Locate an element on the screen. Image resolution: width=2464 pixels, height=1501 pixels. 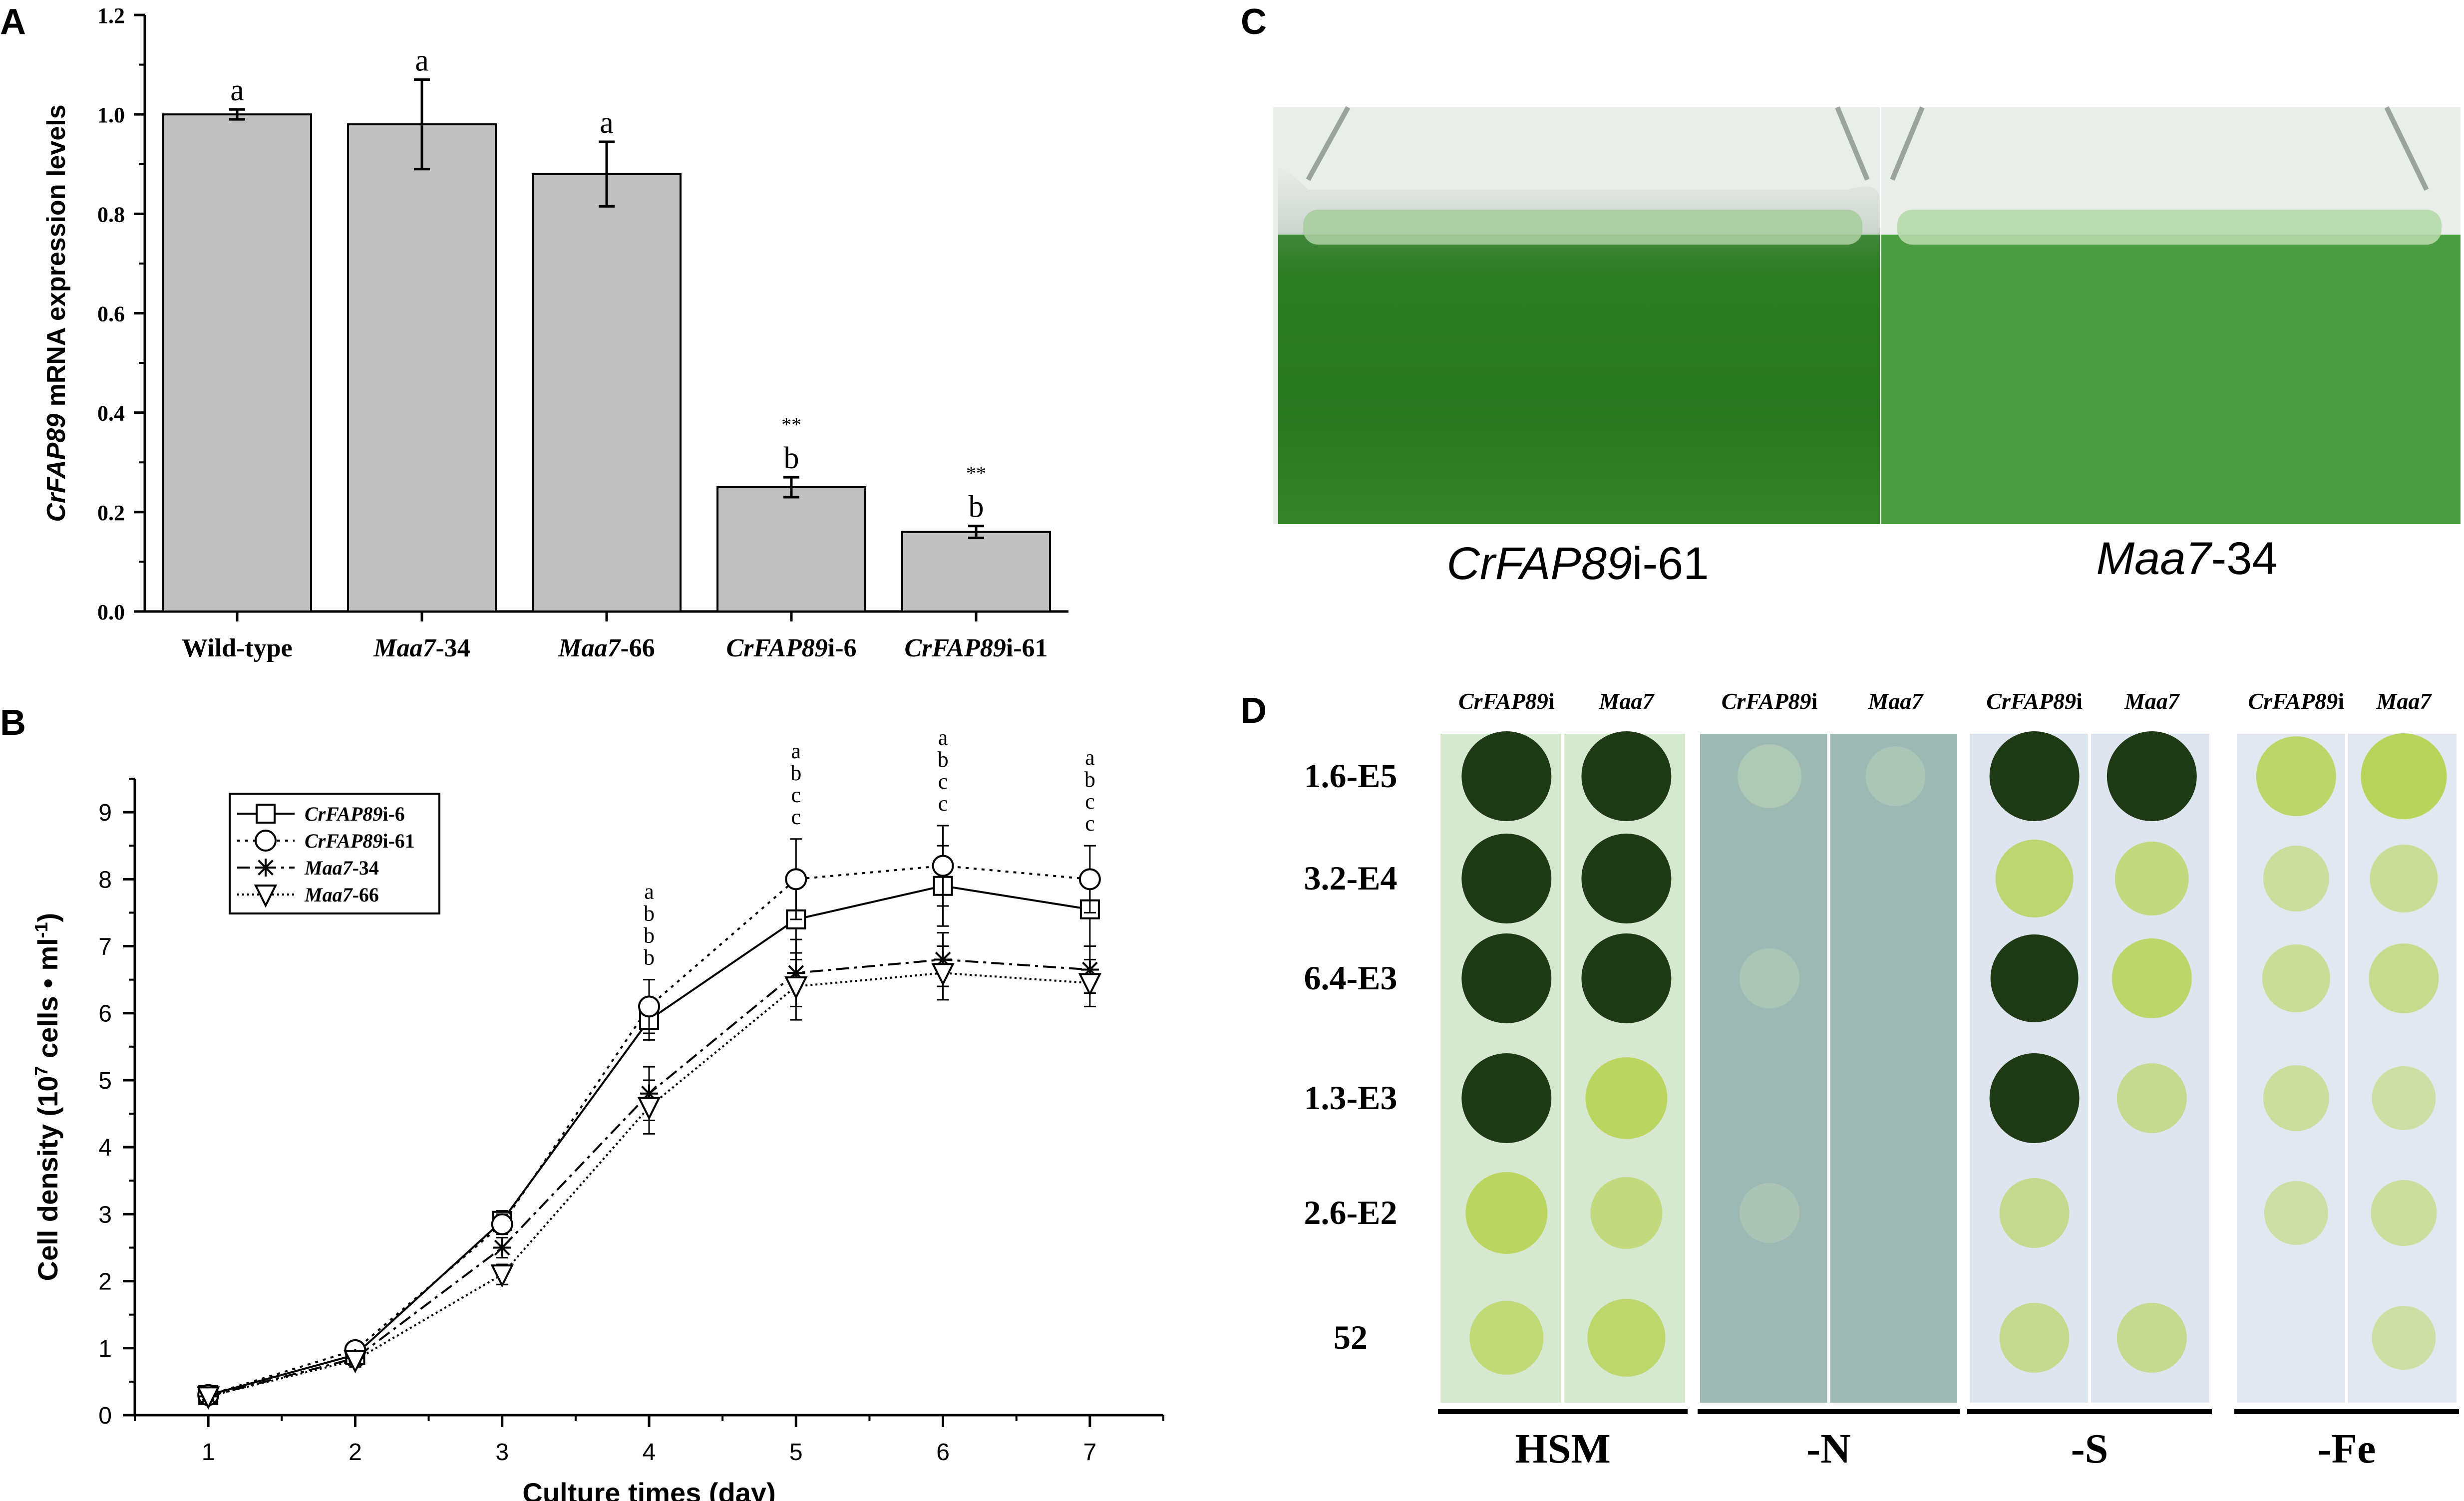
dilution-label: 52 is located at coordinates (1351, 1337).